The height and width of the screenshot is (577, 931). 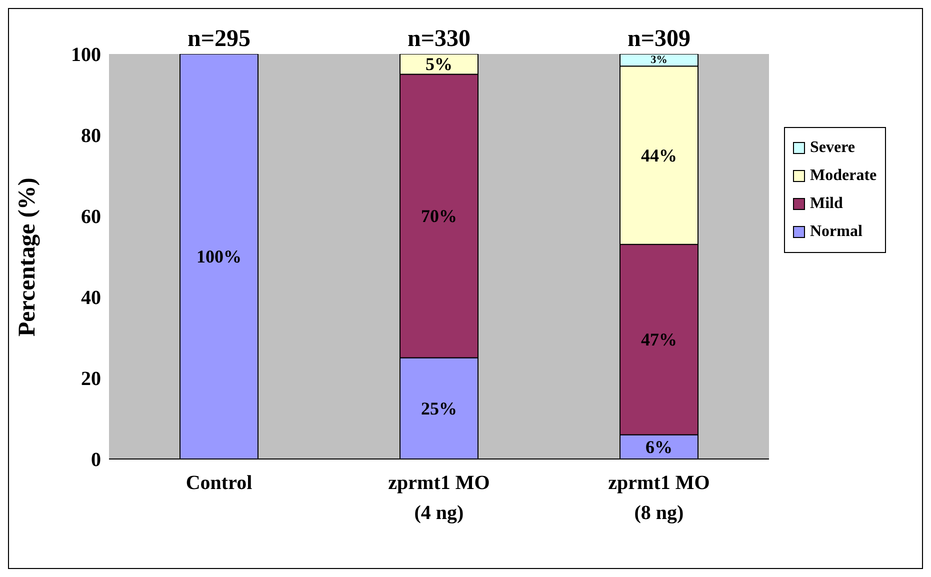 I want to click on y-axis-title: Percentage (%), so click(x=27, y=257).